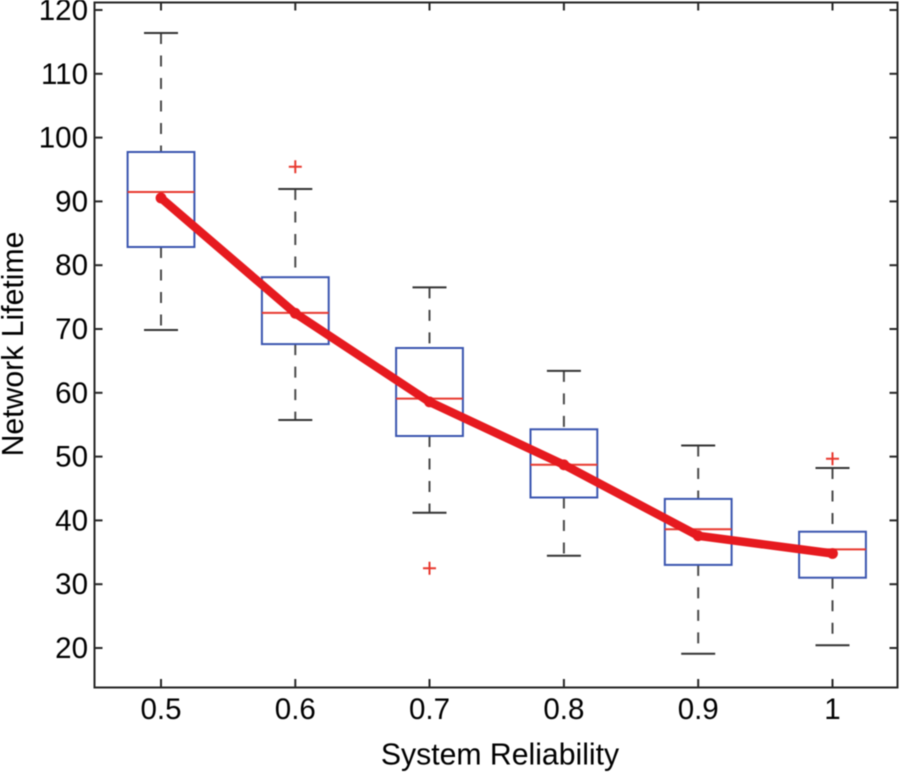 This screenshot has width=900, height=772. I want to click on svg-text: 40, so click(71, 520).